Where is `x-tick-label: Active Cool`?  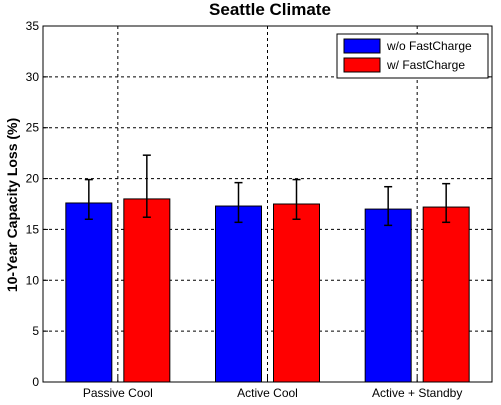 x-tick-label: Active Cool is located at coordinates (267, 393).